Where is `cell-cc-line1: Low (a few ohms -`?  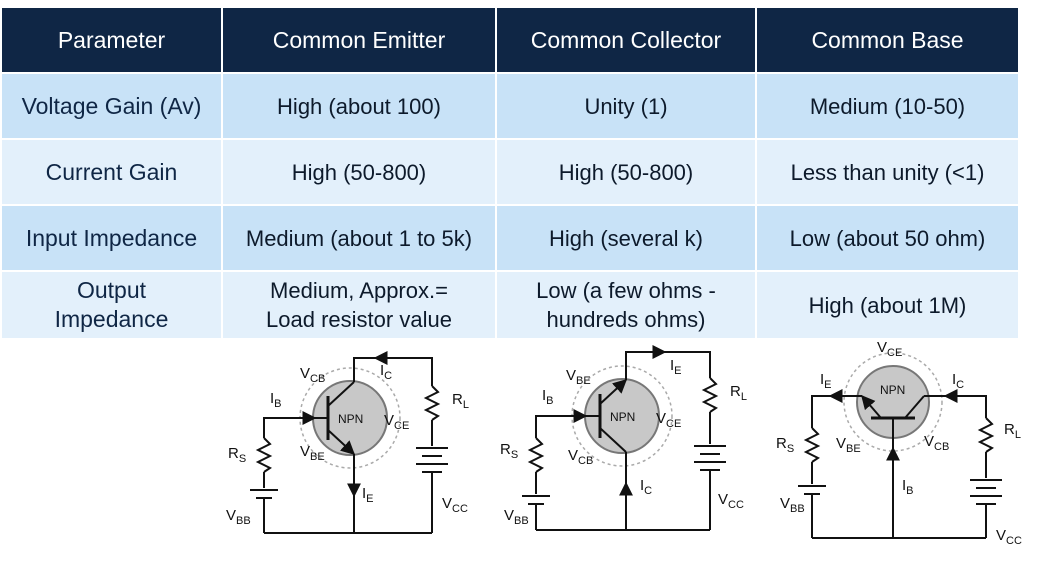 cell-cc-line1: Low (a few ohms - is located at coordinates (626, 290).